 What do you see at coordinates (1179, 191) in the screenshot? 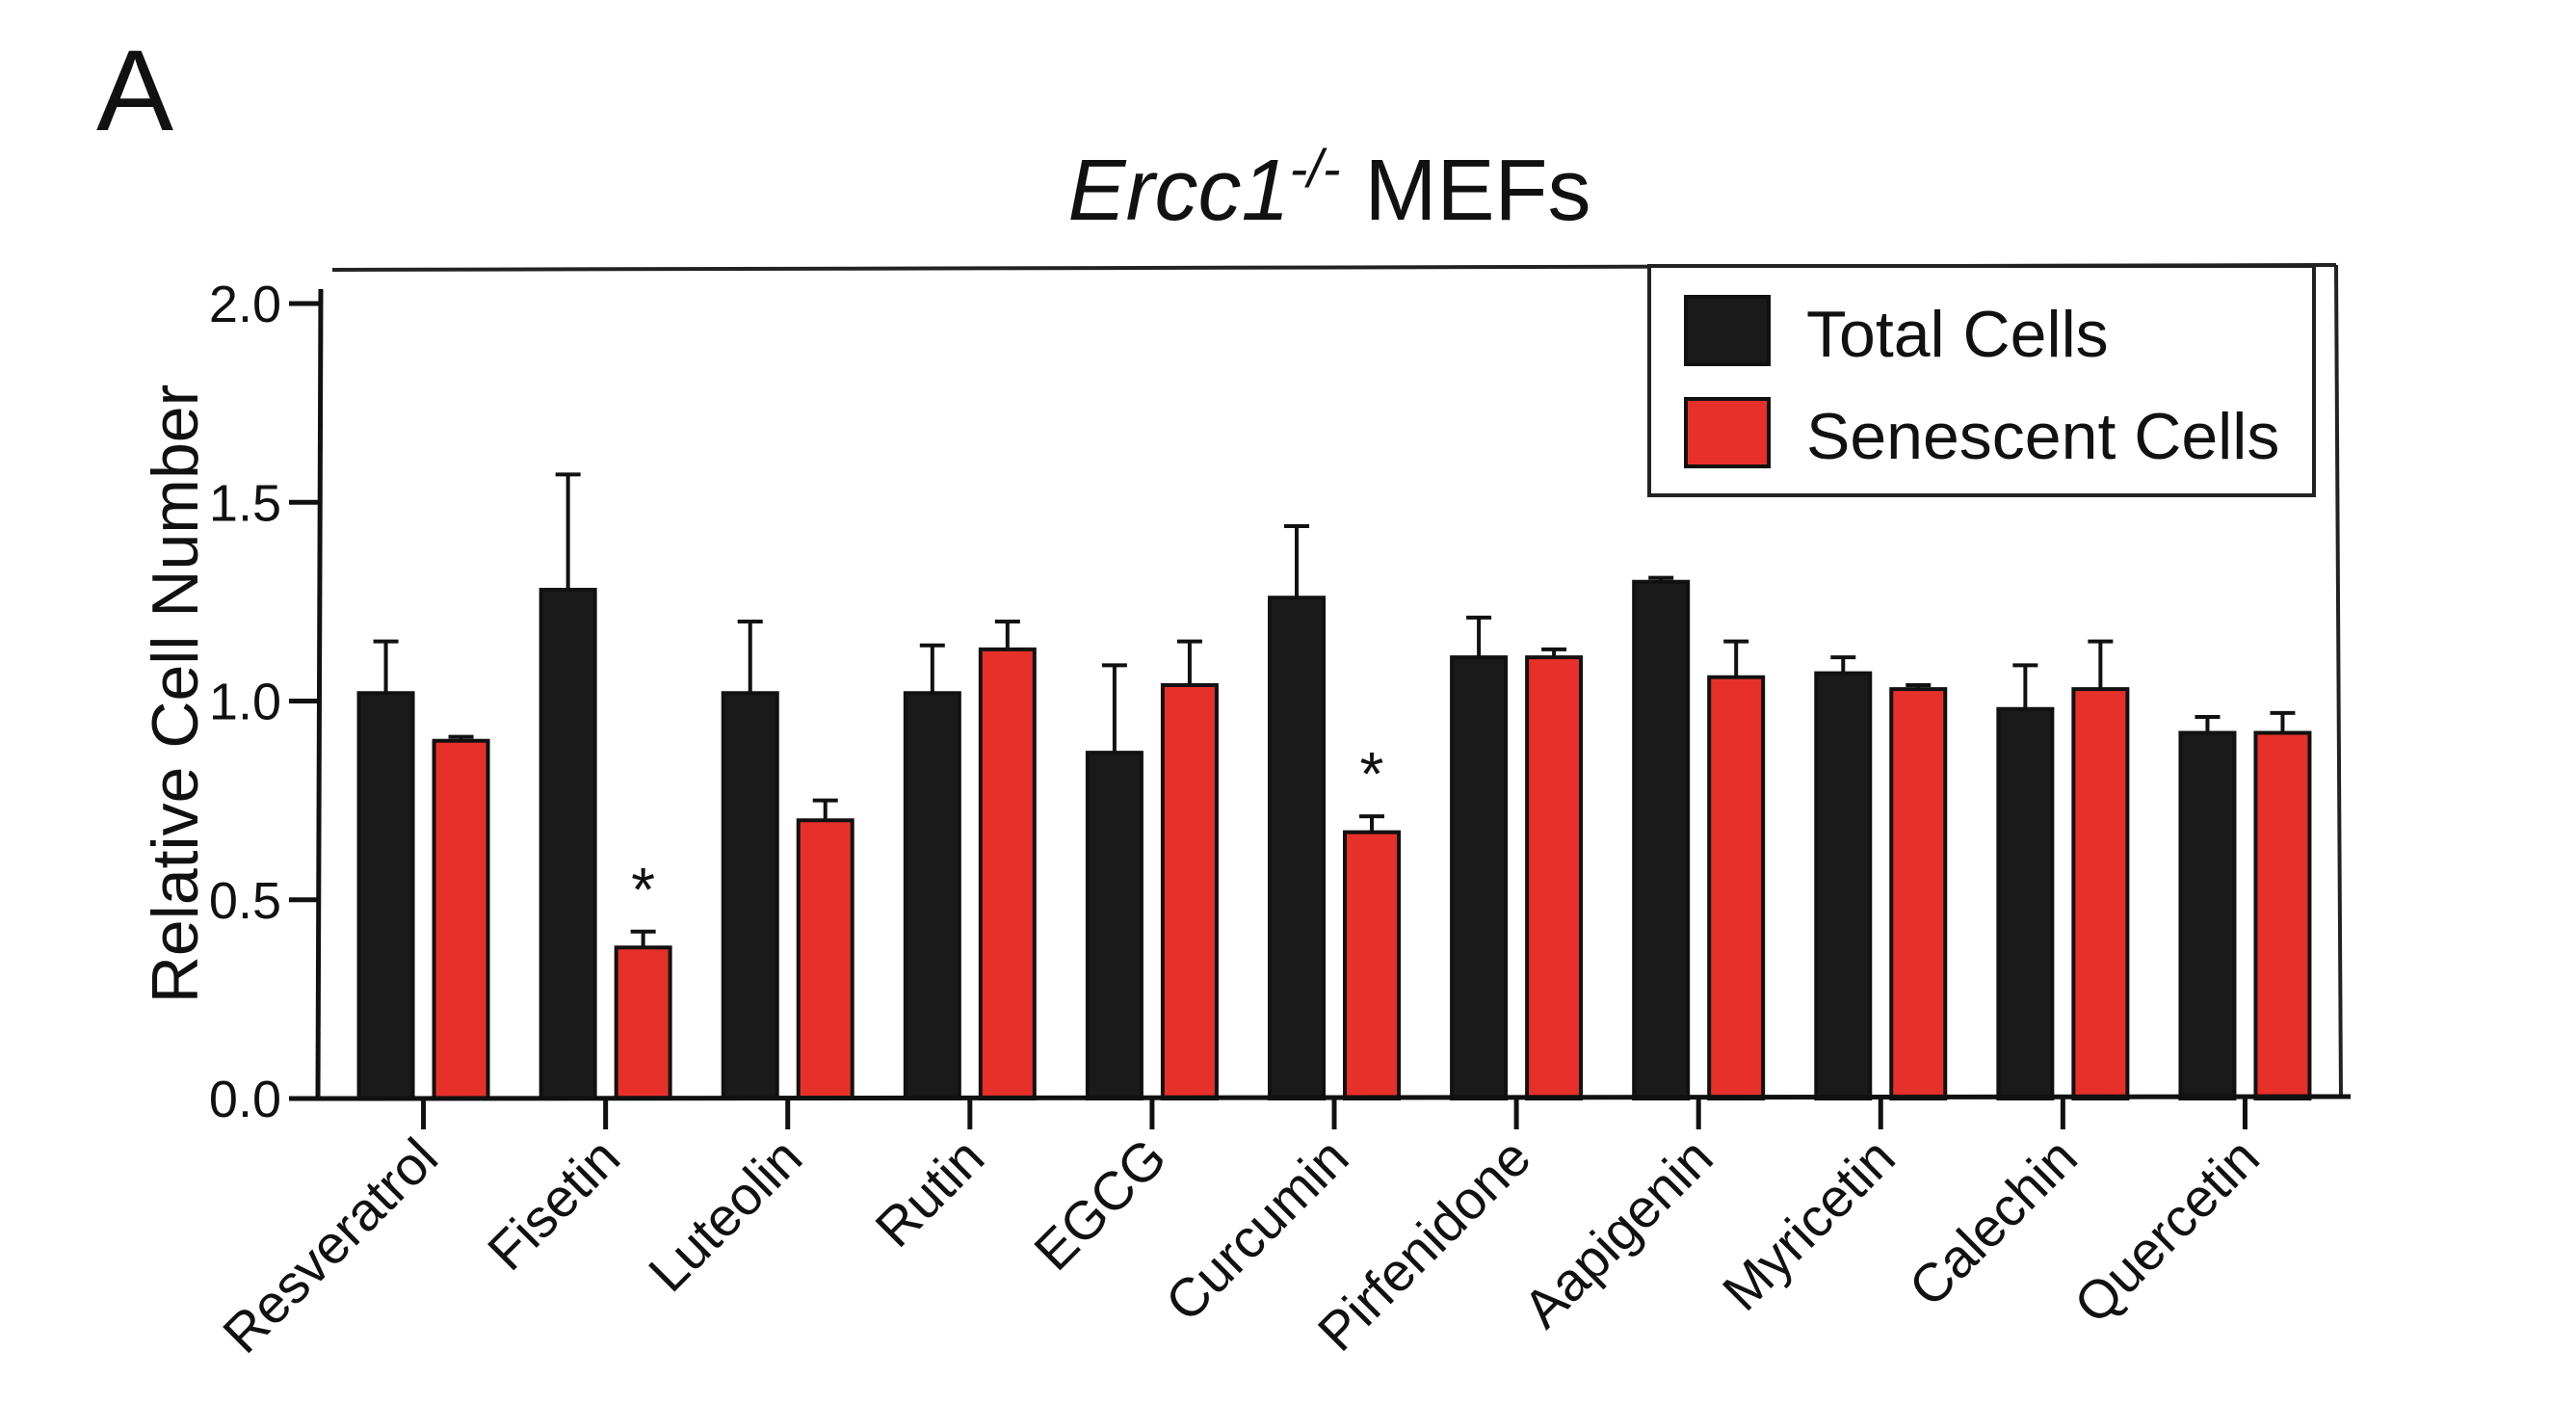
I see `chart-title-gene: Ercc1` at bounding box center [1179, 191].